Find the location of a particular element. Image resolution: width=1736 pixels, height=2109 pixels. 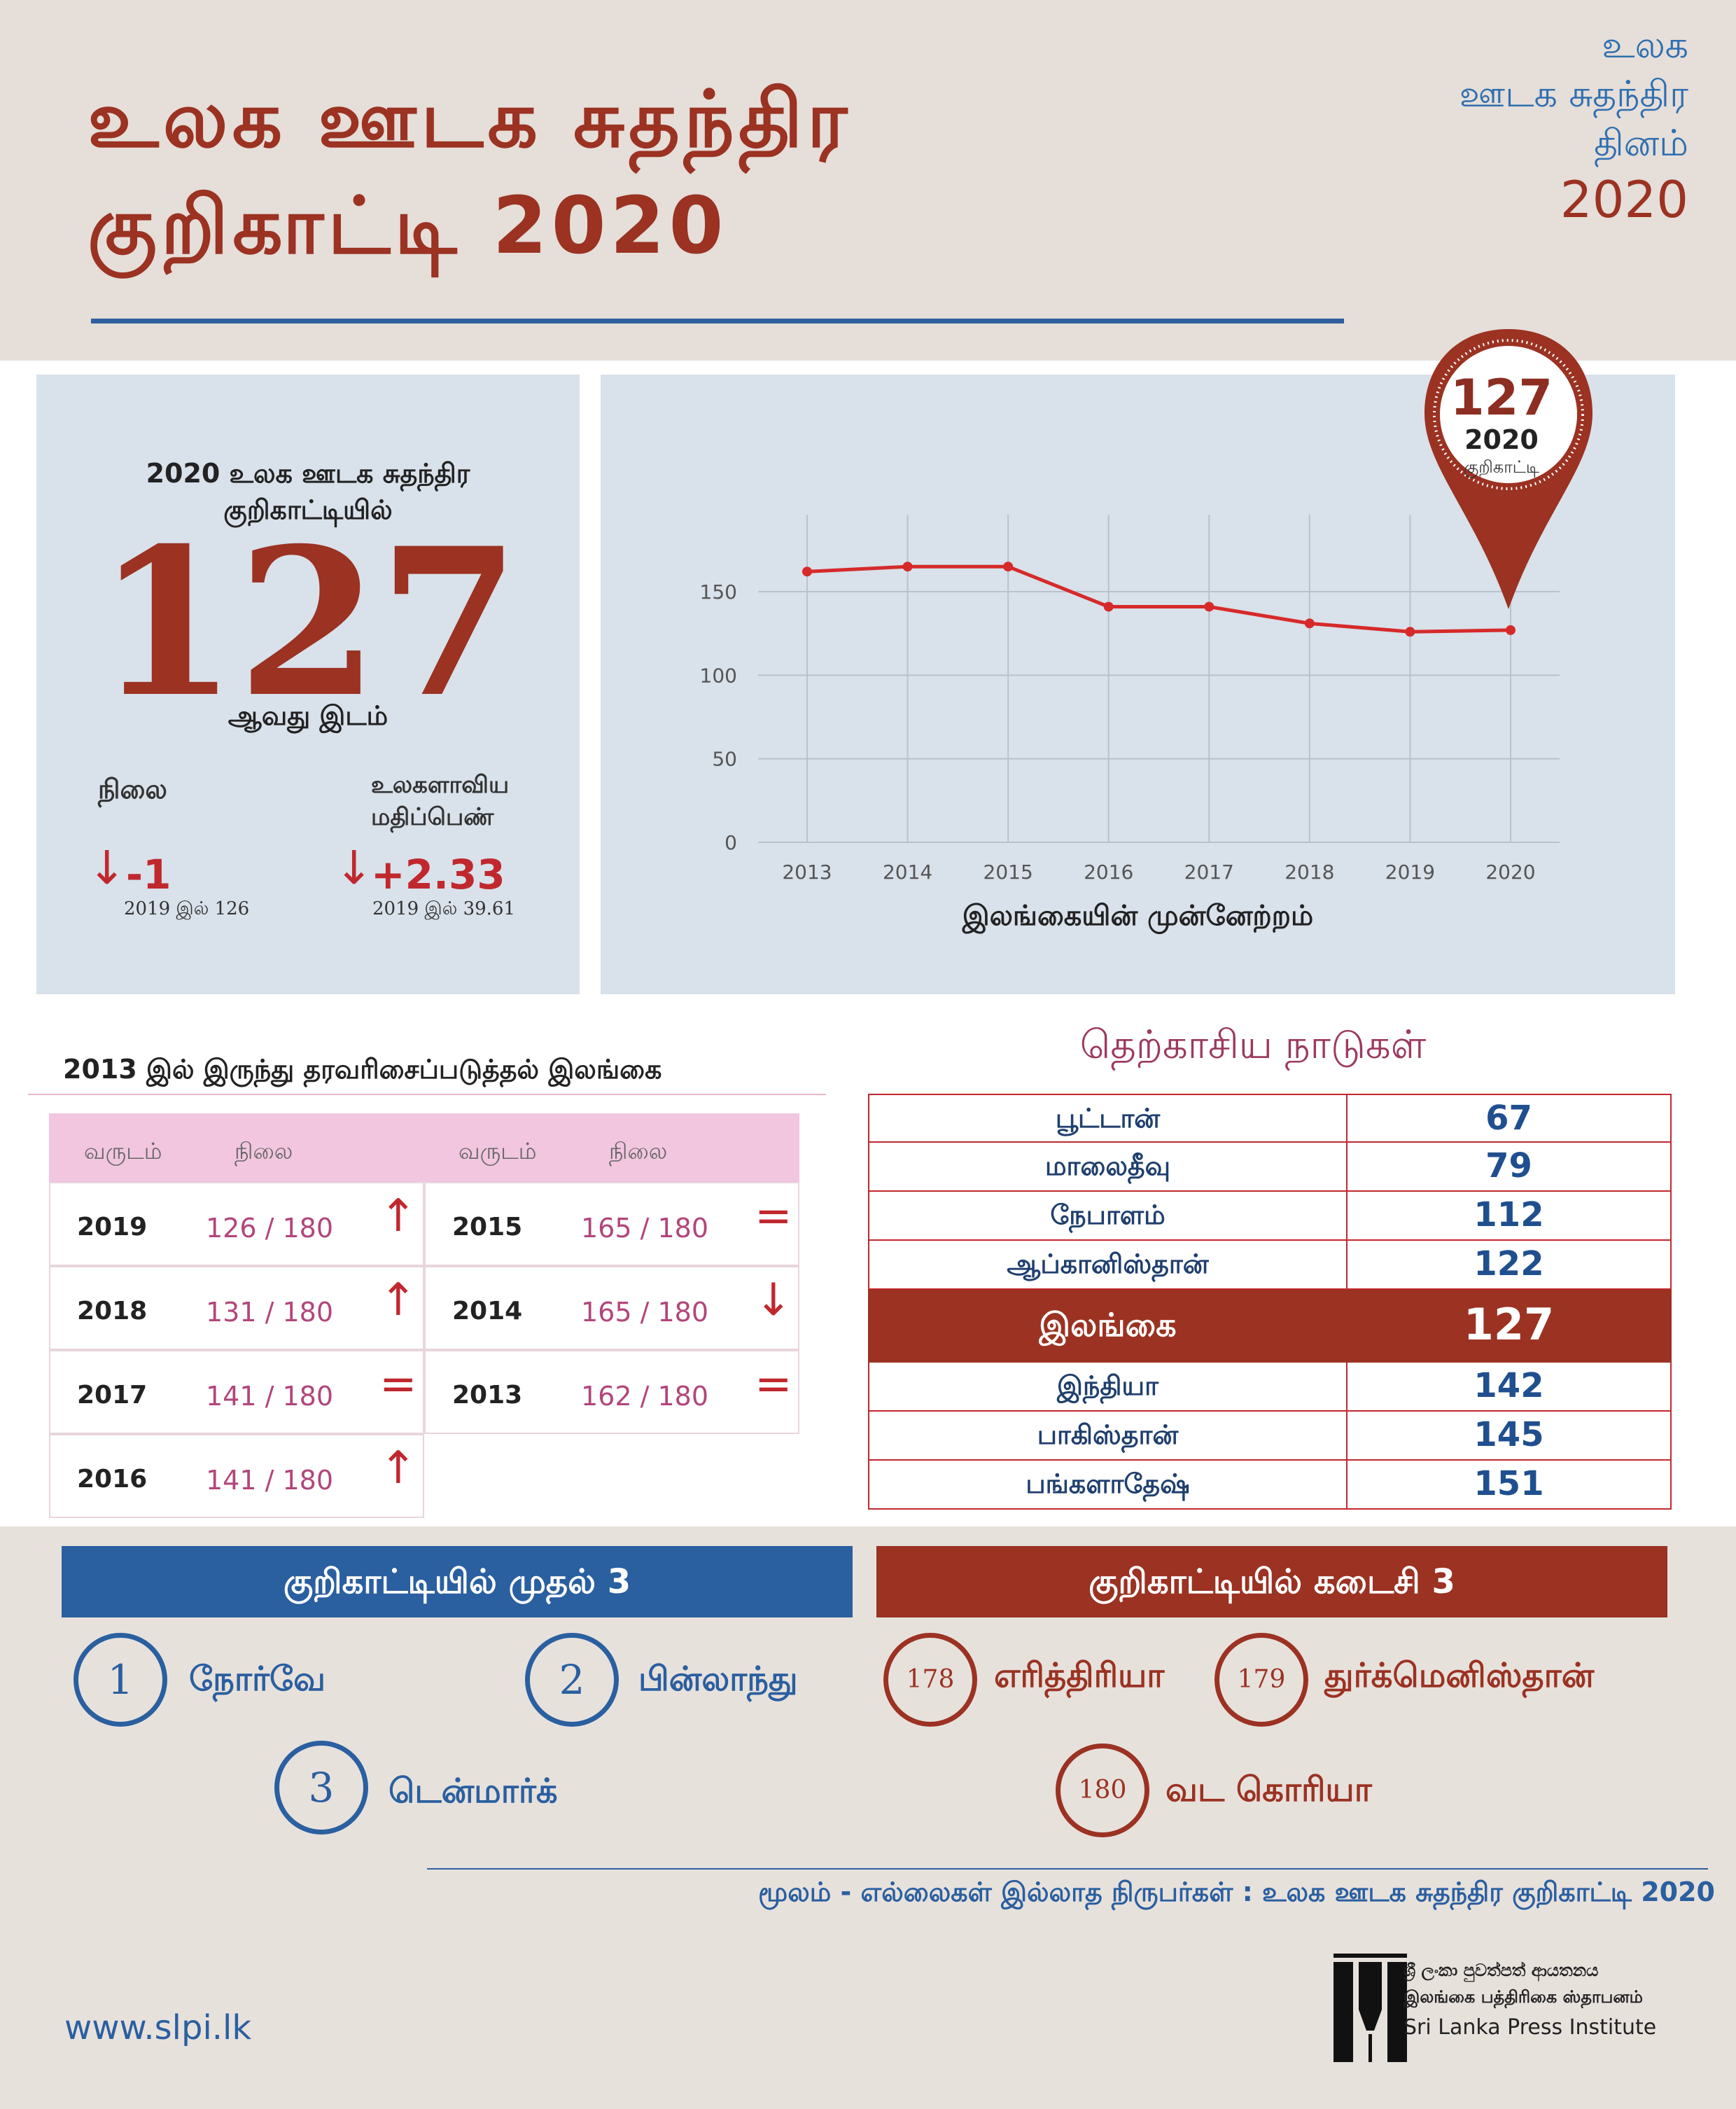

pin-year: 2020 is located at coordinates (1501, 440).